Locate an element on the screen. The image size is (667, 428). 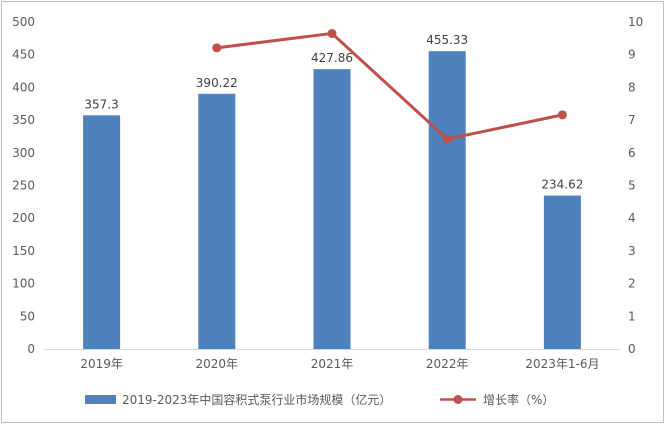
right-axis-tick-label: 2 is located at coordinates (632, 284).